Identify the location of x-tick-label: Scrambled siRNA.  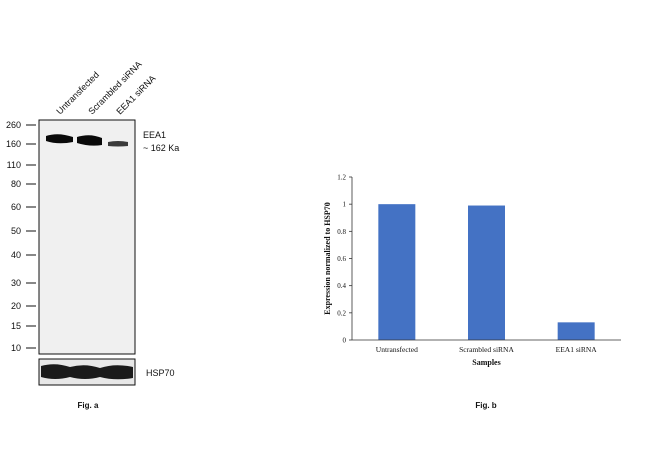
(486, 349).